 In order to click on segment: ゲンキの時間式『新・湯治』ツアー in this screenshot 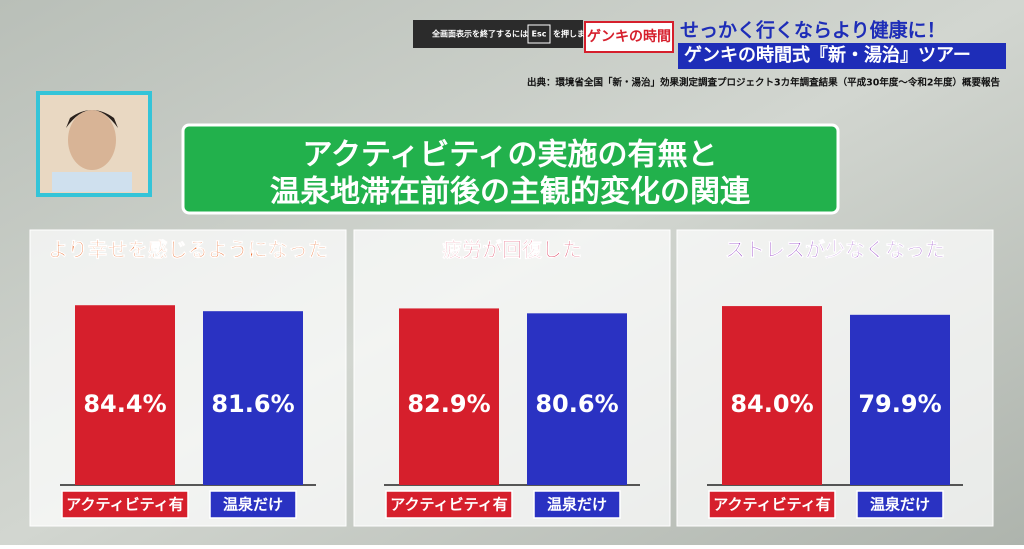, I will do `click(827, 55)`.